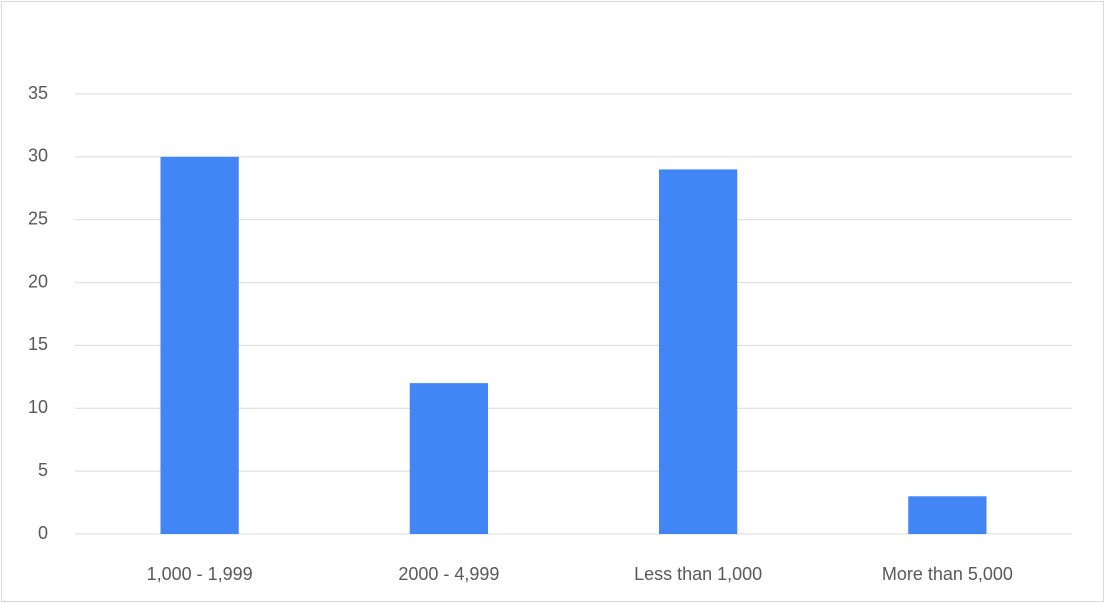 This screenshot has height=603, width=1105. I want to click on x-tick-label: More than 5,000, so click(947, 574).